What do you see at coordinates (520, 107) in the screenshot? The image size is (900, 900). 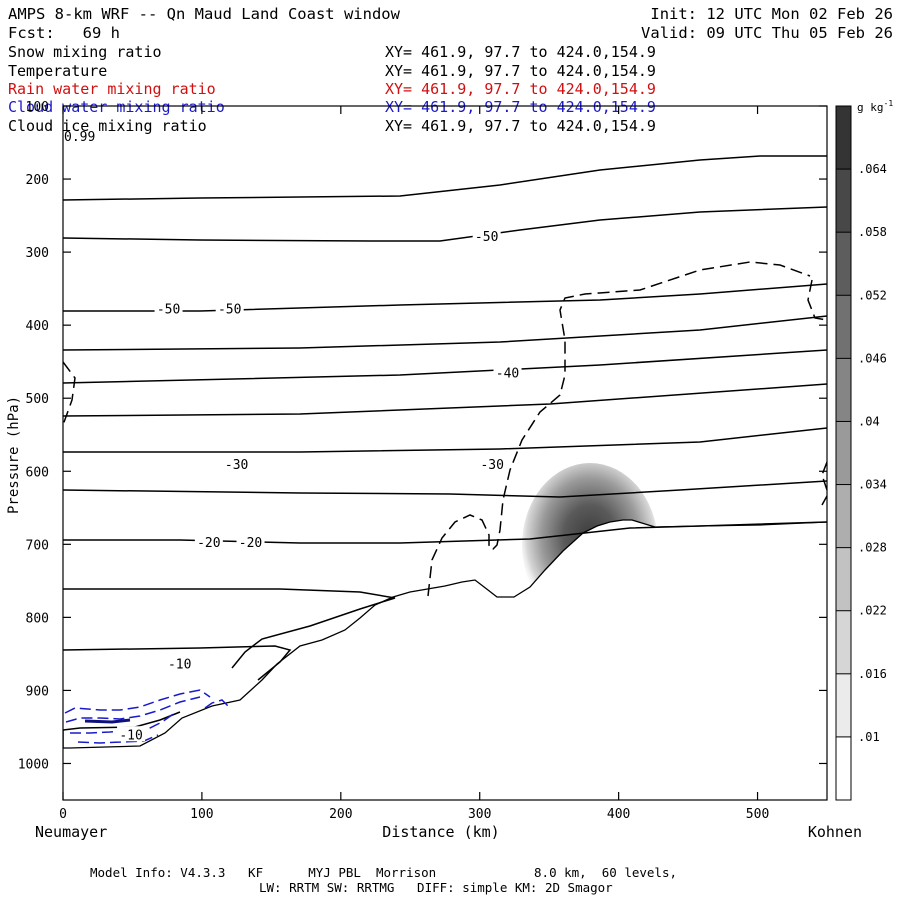 I see `field-xy-cloud-water: XY= 461.9, 97.7 to 424.0,154.9` at bounding box center [520, 107].